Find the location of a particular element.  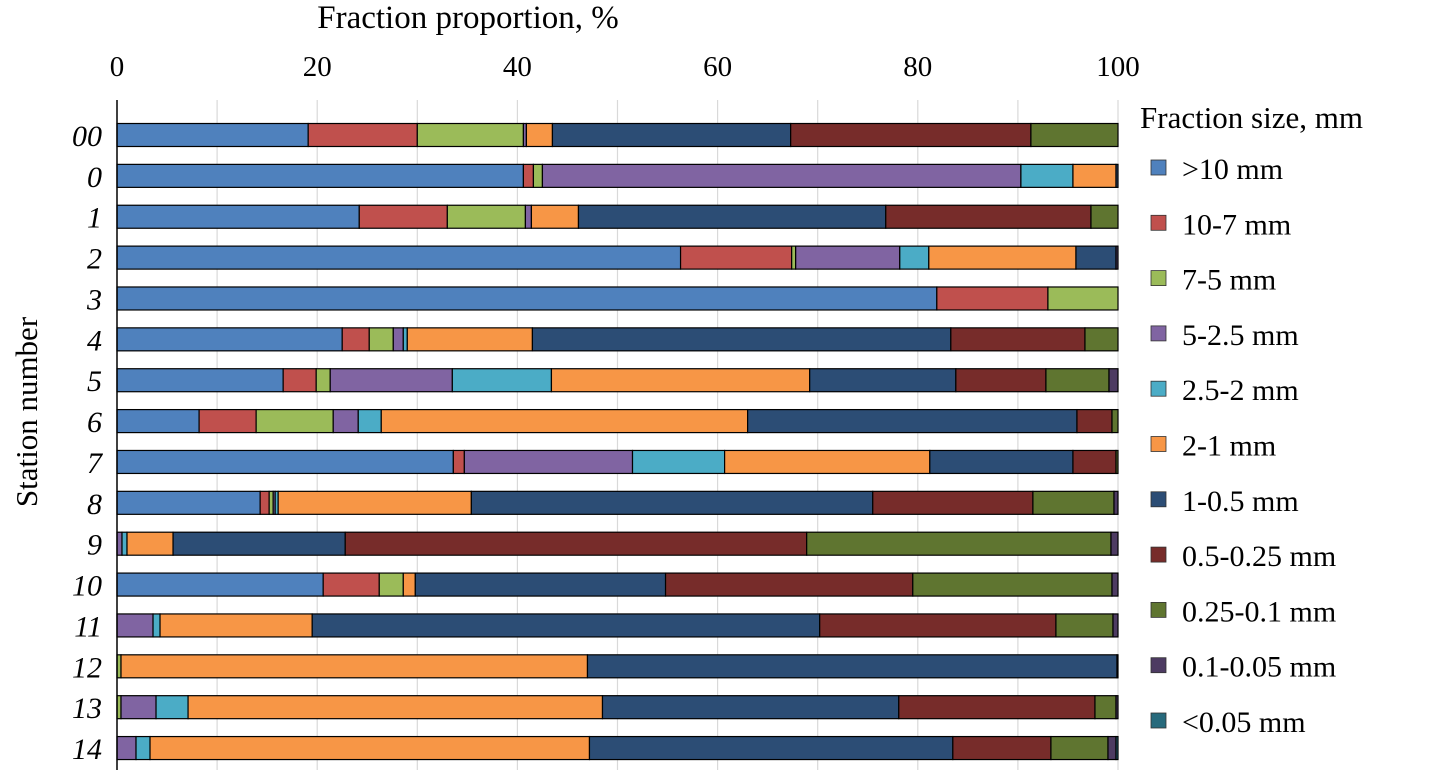

legend-label: >10 mm is located at coordinates (1232, 169).